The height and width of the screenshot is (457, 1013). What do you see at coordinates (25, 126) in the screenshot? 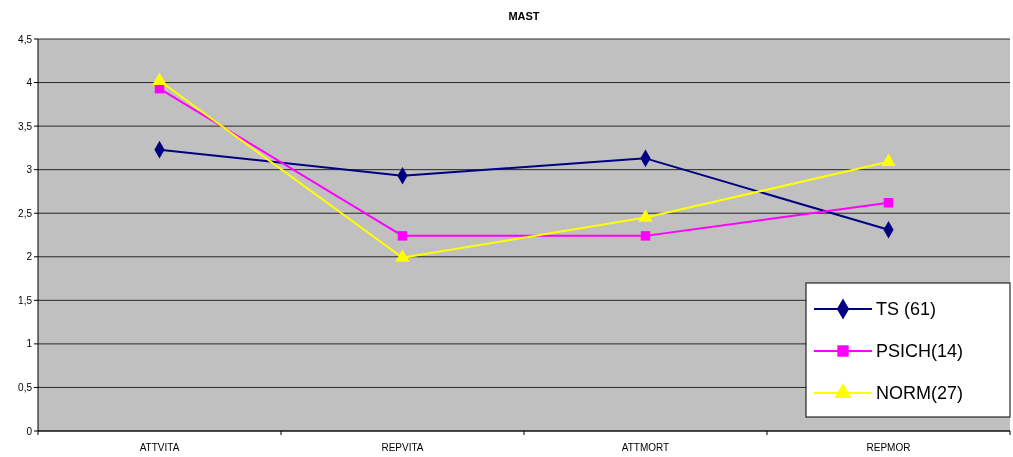
I see `y-tick-label: 3,5` at bounding box center [25, 126].